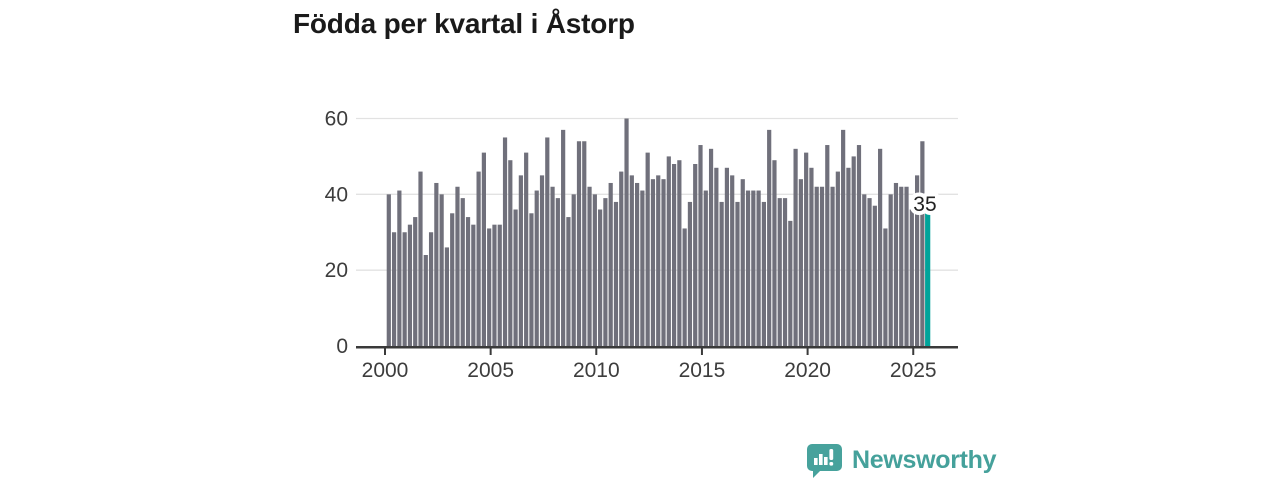  Describe the element at coordinates (336, 194) in the screenshot. I see `y-axis-tick-label: 40` at that location.